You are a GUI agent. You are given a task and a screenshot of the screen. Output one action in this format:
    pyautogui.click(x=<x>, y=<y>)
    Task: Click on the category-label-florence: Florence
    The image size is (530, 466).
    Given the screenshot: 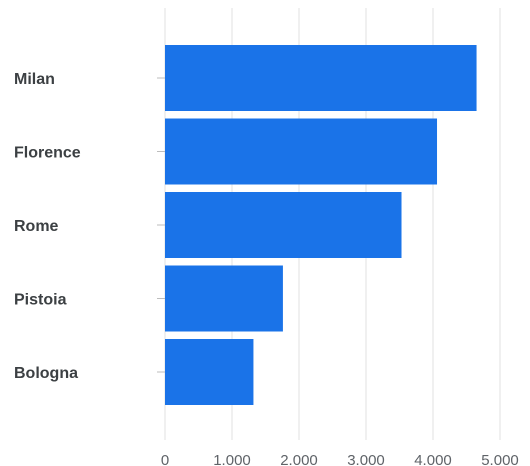 What is the action you would take?
    pyautogui.click(x=47, y=153)
    